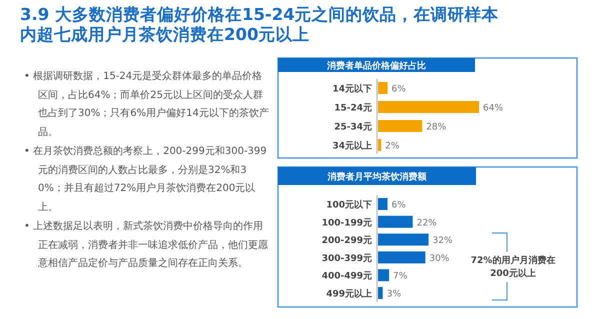 This screenshot has height=319, width=600. What do you see at coordinates (427, 223) in the screenshot?
I see `data-label: 22%` at bounding box center [427, 223].